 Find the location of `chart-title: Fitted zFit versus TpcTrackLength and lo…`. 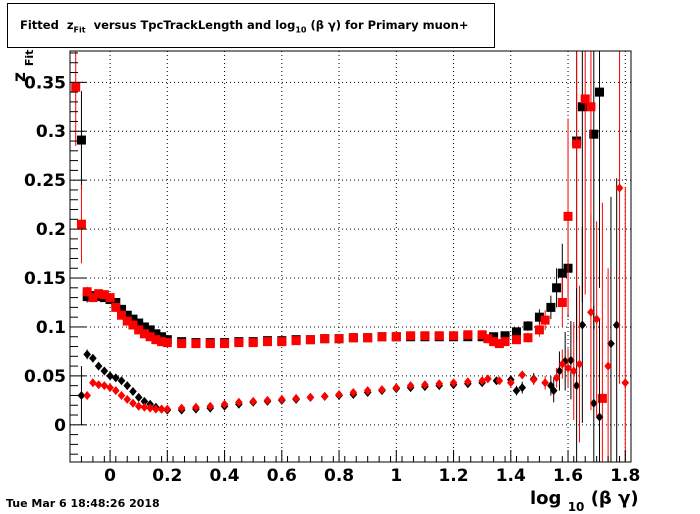

chart-title: Fitted zFit versus TpcTrackLength and lo… is located at coordinates (244, 26).